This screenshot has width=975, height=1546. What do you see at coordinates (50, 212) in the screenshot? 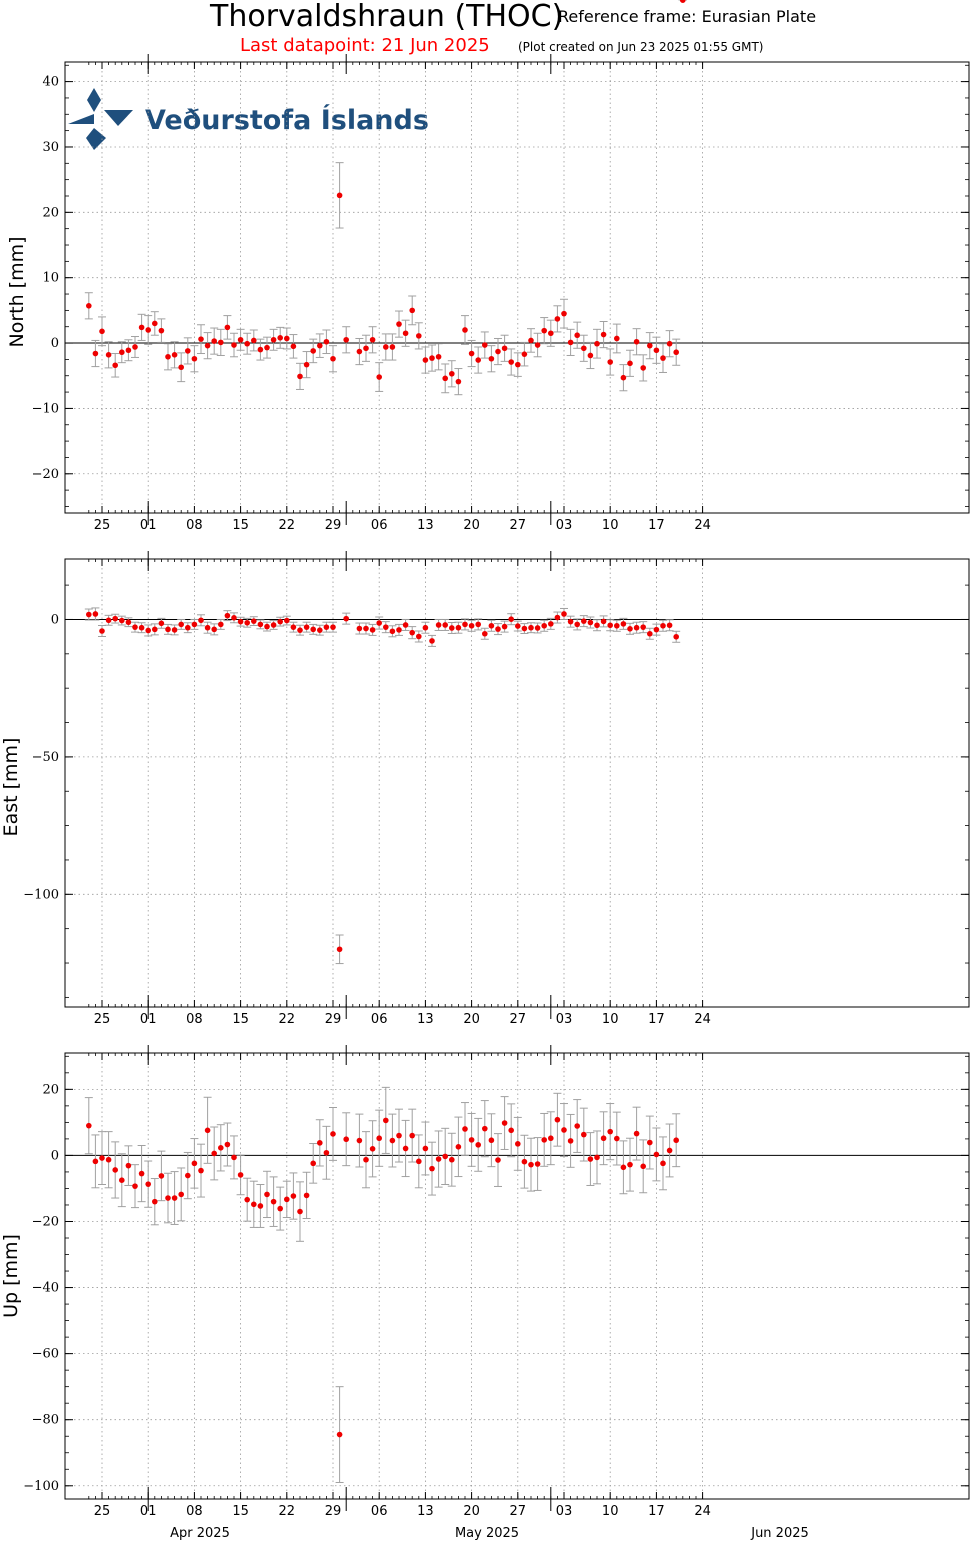
I see `north-y-tick-label: 20` at bounding box center [50, 212].